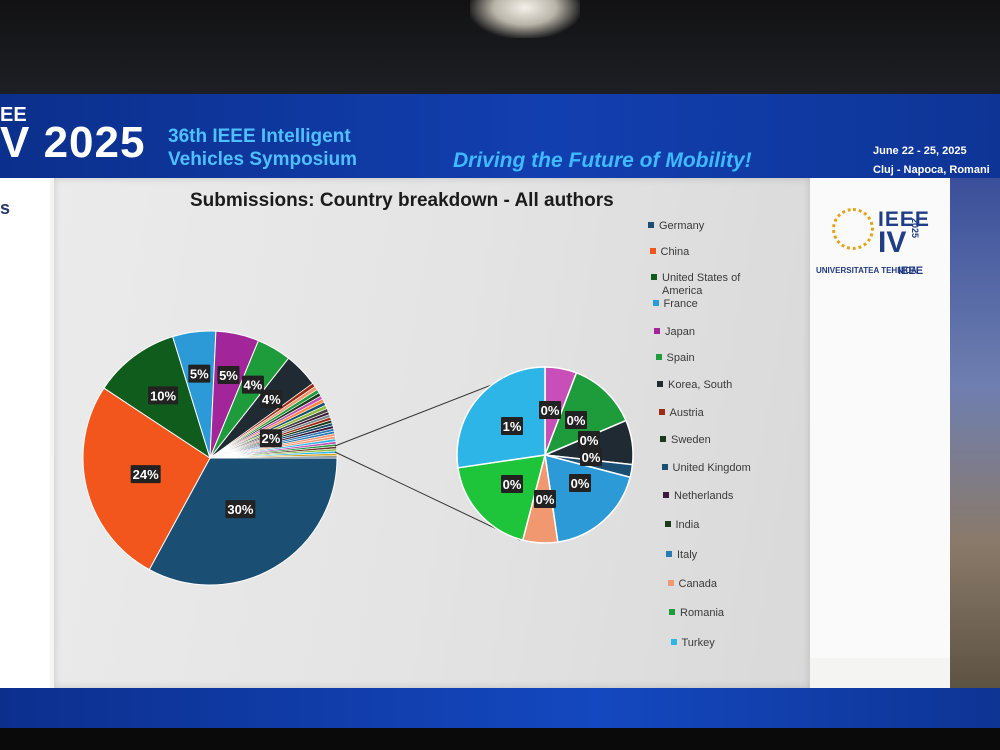  Describe the element at coordinates (701, 284) in the screenshot. I see `legend-label: United States of America` at that location.